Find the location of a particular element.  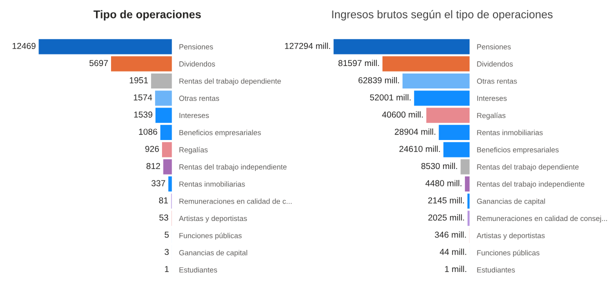

data-label: 24610 mill. is located at coordinates (419, 149).